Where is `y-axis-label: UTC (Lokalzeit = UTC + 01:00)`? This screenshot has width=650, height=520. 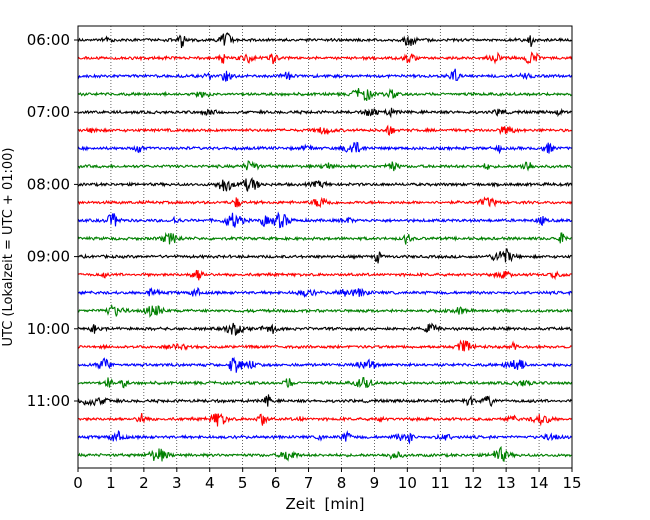 y-axis-label: UTC (Lokalzeit = UTC + 01:00) is located at coordinates (8, 247).